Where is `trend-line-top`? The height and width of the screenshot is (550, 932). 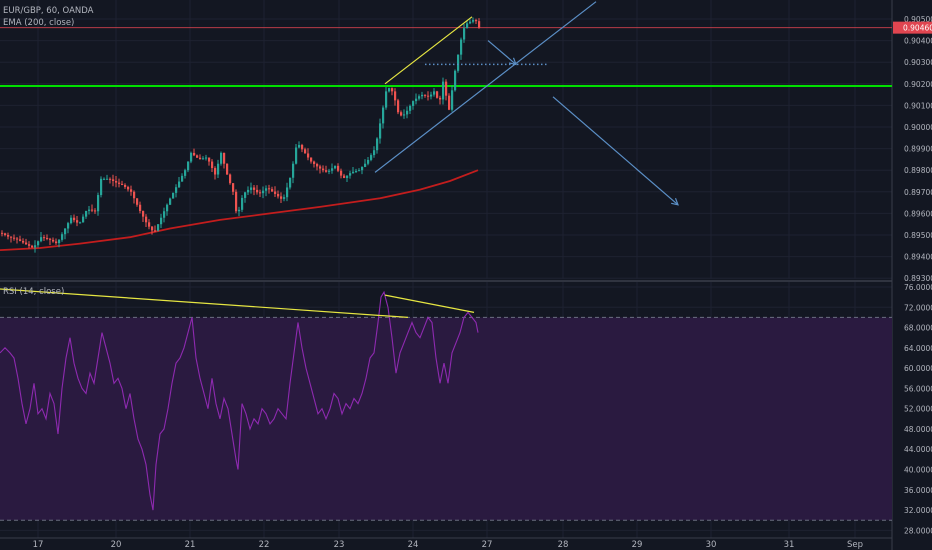
trend-line-top is located at coordinates (428, 50).